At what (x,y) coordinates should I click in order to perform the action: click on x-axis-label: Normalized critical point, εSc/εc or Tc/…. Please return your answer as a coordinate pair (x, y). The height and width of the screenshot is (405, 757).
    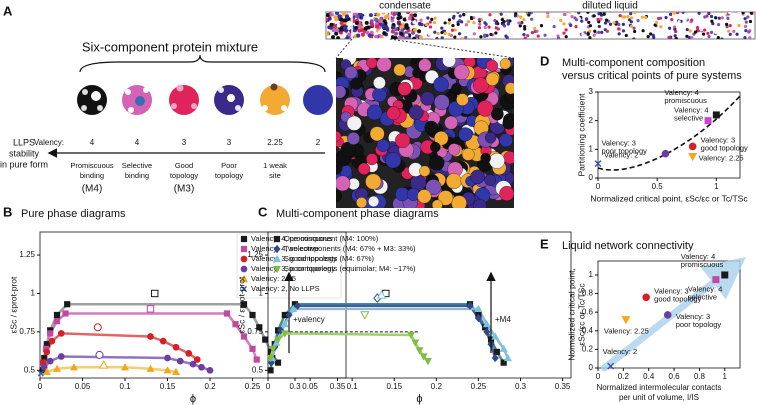
    Looking at the image, I should click on (669, 198).